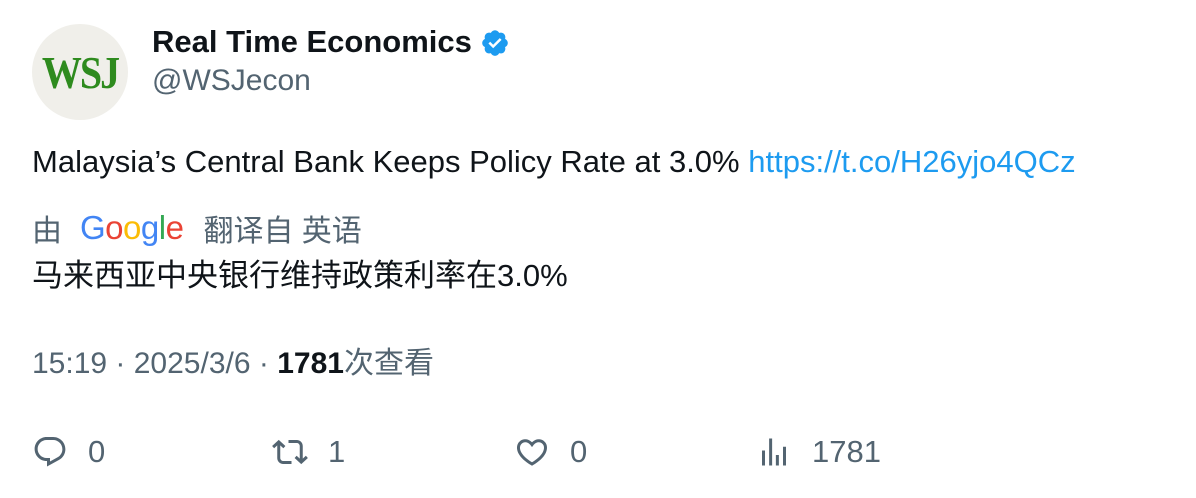 This screenshot has height=498, width=1196. I want to click on google-letter: g, so click(149, 227).